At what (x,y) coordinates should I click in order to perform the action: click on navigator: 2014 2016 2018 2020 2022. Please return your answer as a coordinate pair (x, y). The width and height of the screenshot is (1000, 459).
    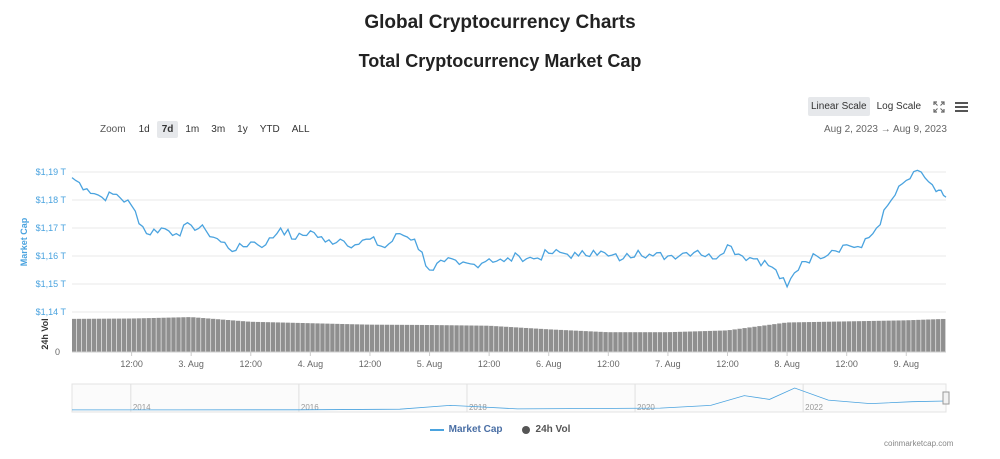
    Looking at the image, I should click on (510, 398).